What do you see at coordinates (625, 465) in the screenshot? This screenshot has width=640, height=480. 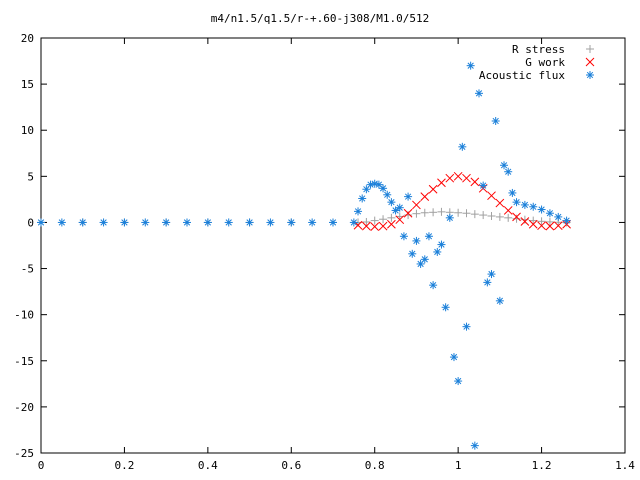 I see `x-tick-label: 1.4` at bounding box center [625, 465].